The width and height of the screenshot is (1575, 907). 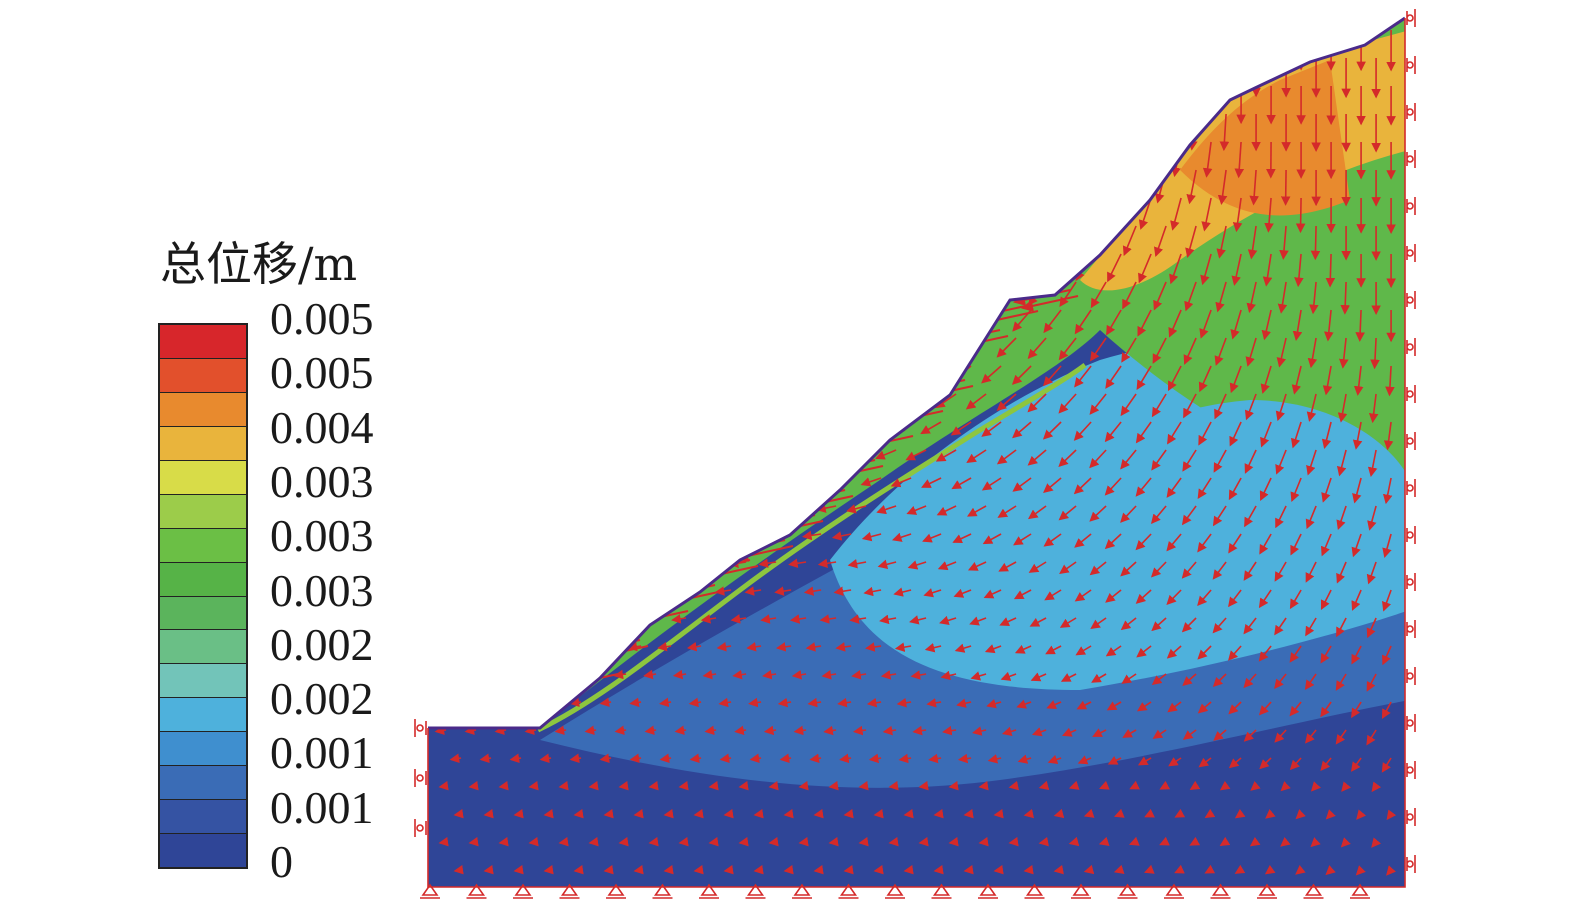 What do you see at coordinates (322, 807) in the screenshot?
I see `legend-label: 0.001` at bounding box center [322, 807].